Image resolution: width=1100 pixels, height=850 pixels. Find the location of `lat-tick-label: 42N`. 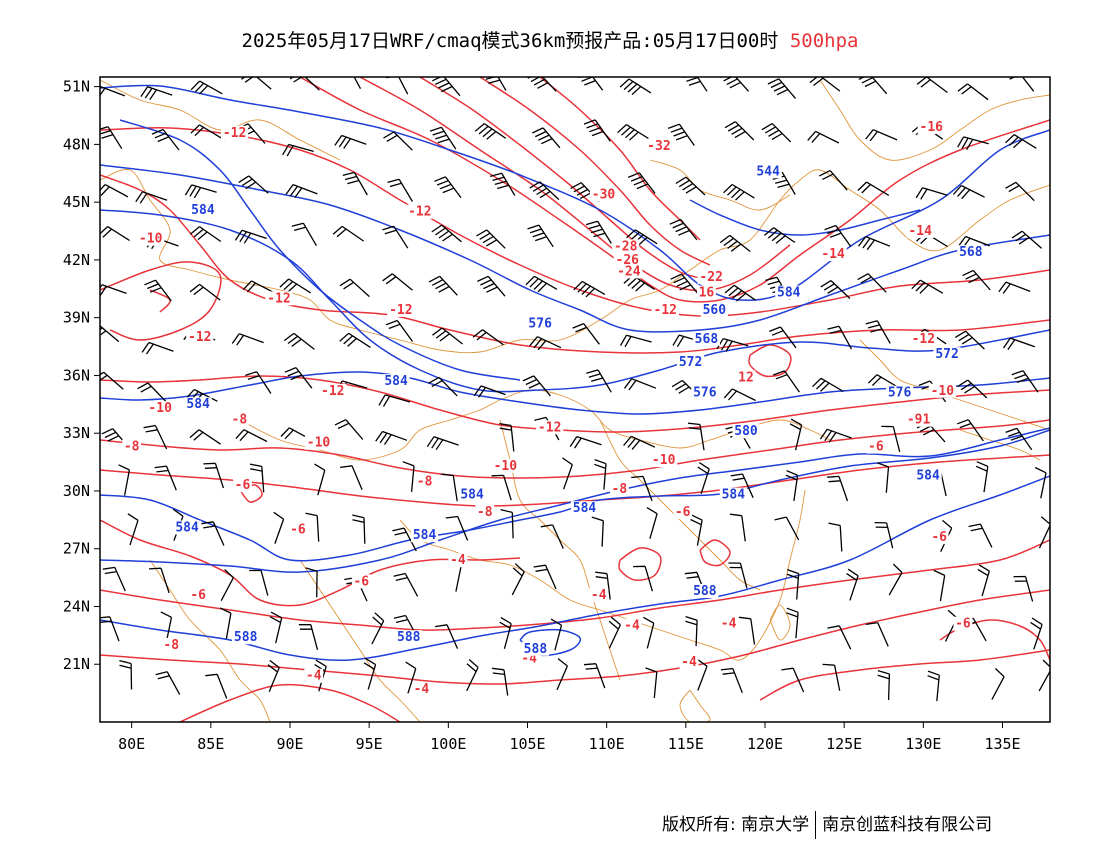

lat-tick-label: 42N is located at coordinates (76, 260).